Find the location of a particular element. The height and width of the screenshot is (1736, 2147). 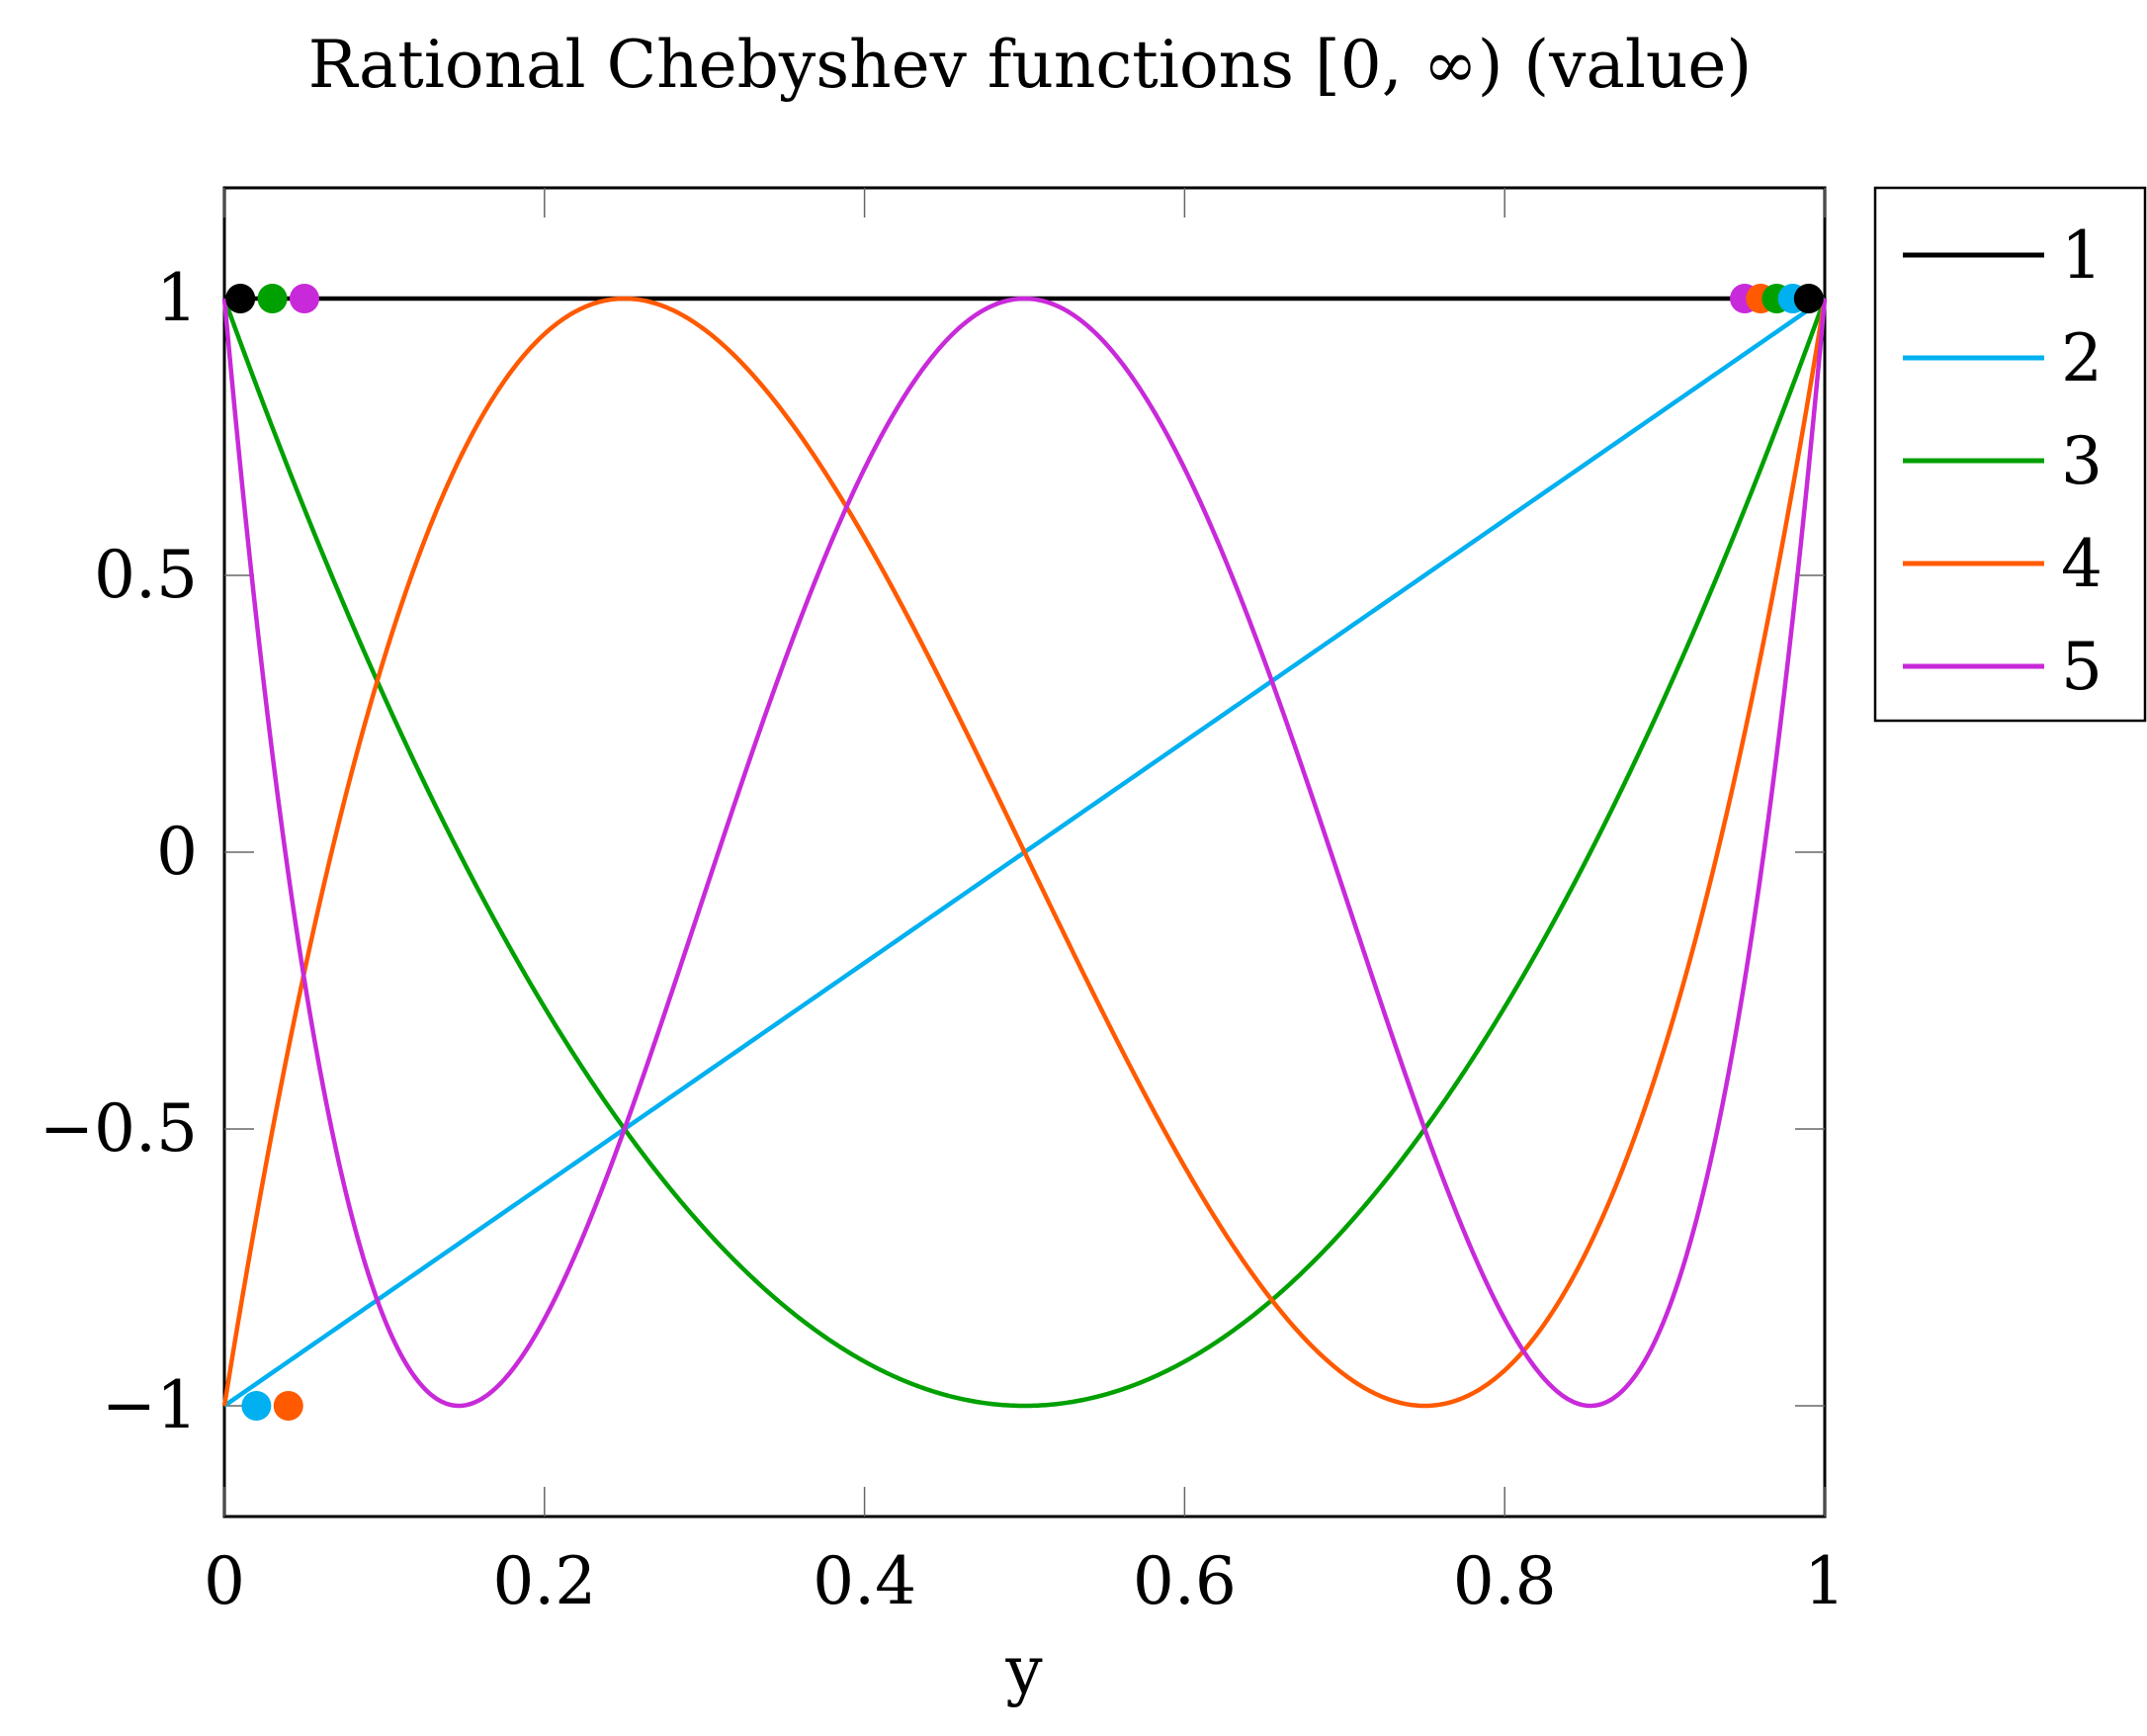

legend-box is located at coordinates (2010, 454).